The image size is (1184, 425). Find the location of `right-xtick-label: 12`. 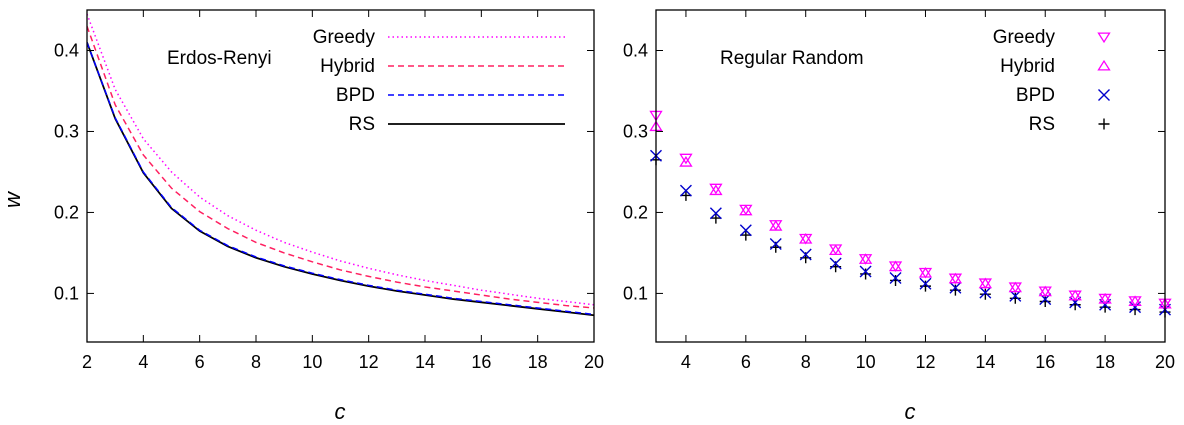

right-xtick-label: 12 is located at coordinates (925, 362).